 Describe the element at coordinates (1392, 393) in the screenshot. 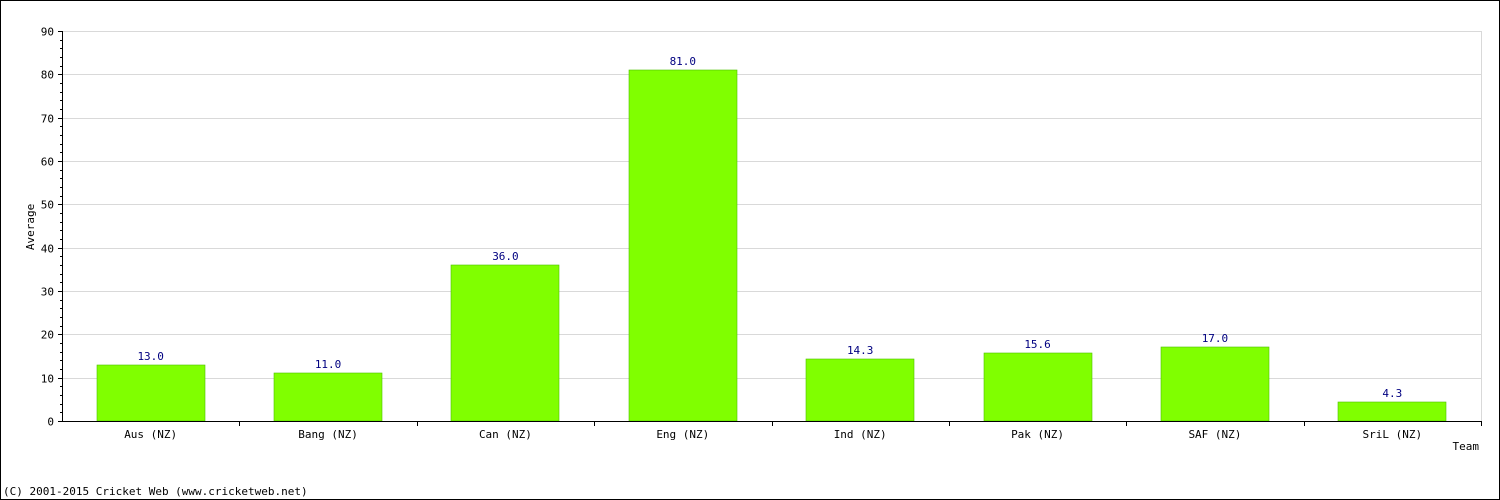

I see `bar-value-label: 4.3` at that location.